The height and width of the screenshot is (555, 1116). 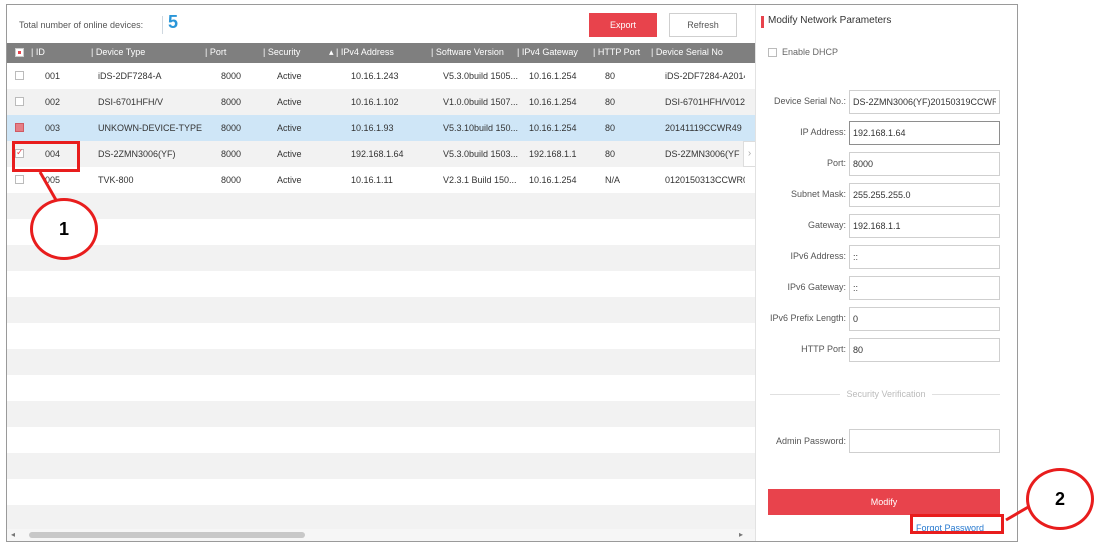 What do you see at coordinates (372, 128) in the screenshot?
I see `cell-ipv4-address: 10.16.1.93` at bounding box center [372, 128].